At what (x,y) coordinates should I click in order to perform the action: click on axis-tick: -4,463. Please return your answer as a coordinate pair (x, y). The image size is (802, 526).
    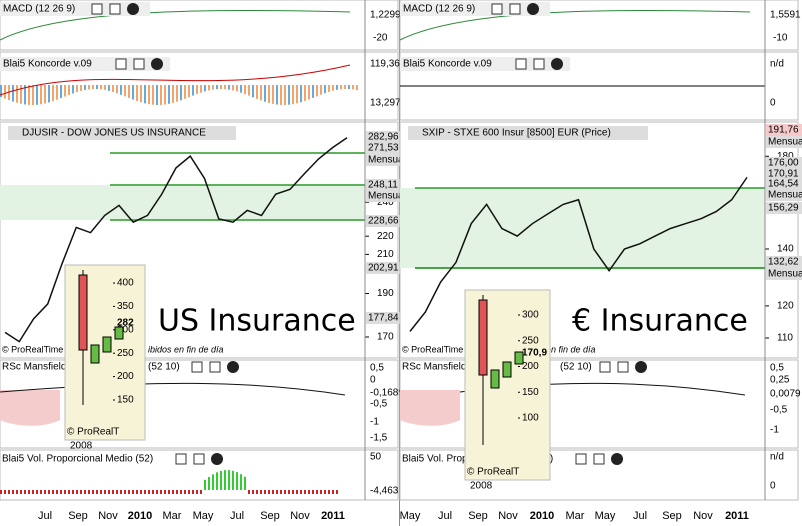
    Looking at the image, I should click on (384, 491).